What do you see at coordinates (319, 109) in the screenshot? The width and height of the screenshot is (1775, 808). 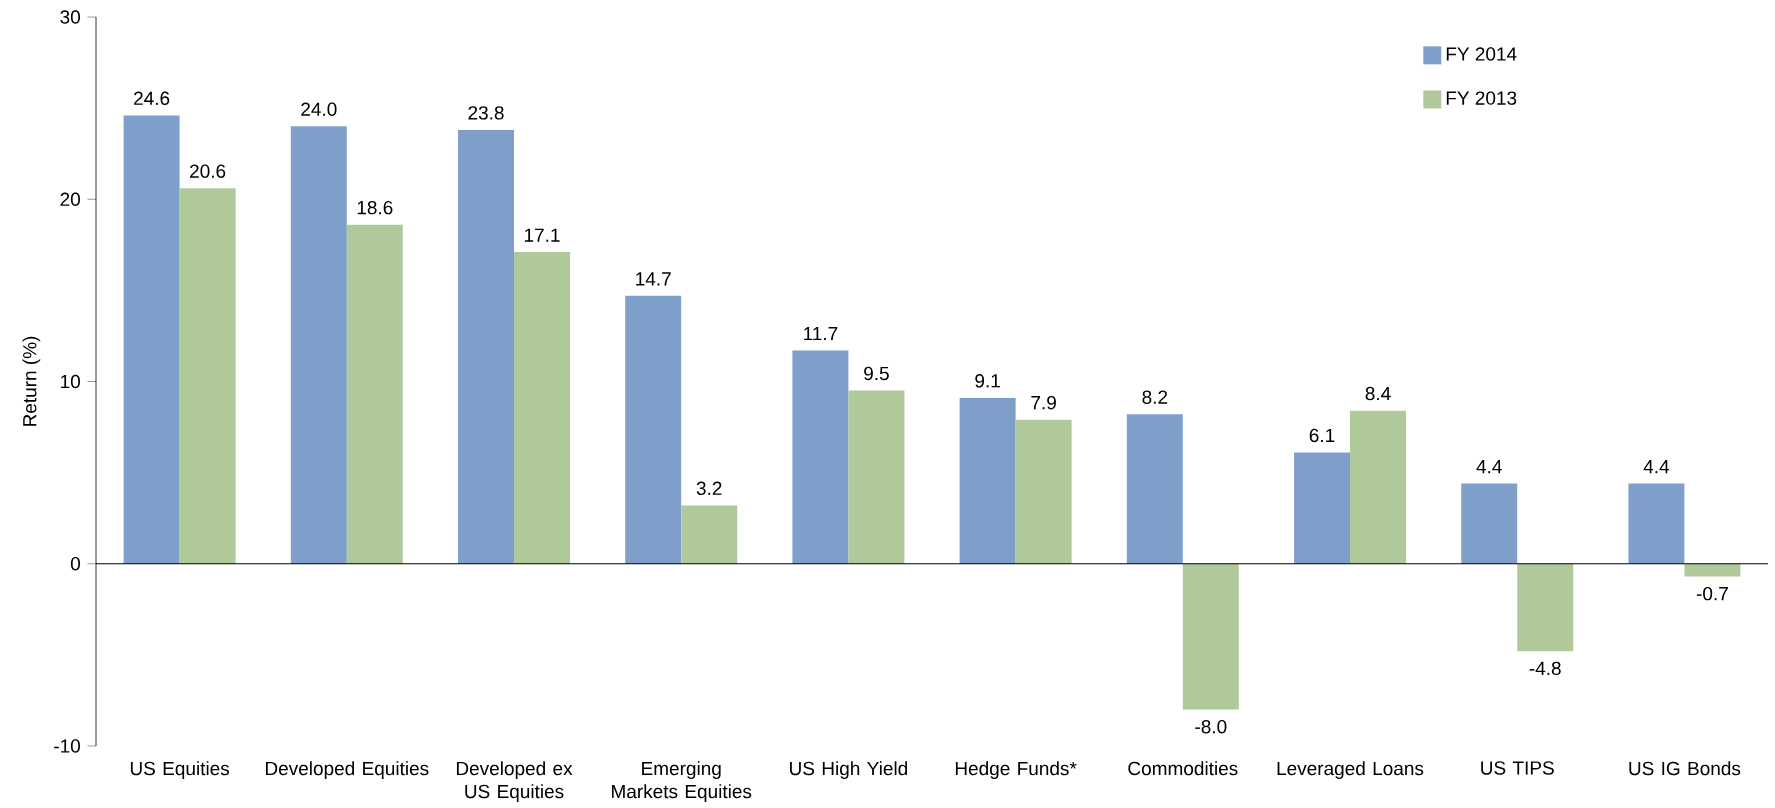 I see `data-label: 24.0` at bounding box center [319, 109].